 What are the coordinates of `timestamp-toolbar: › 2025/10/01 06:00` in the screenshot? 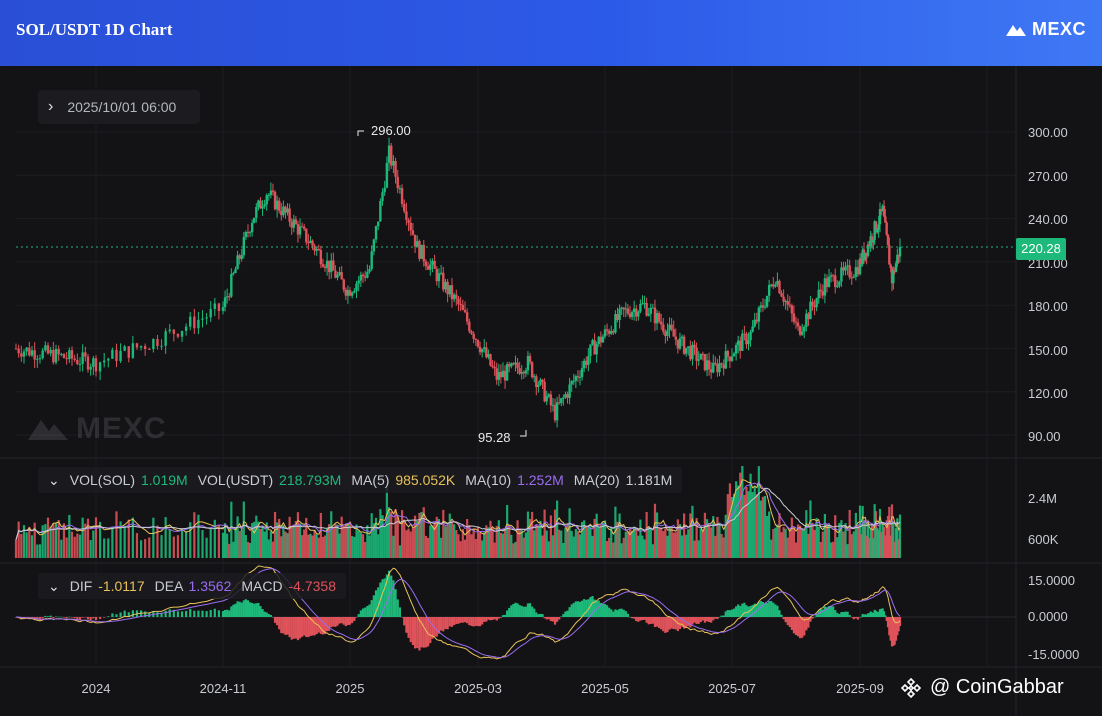 It's located at (119, 107).